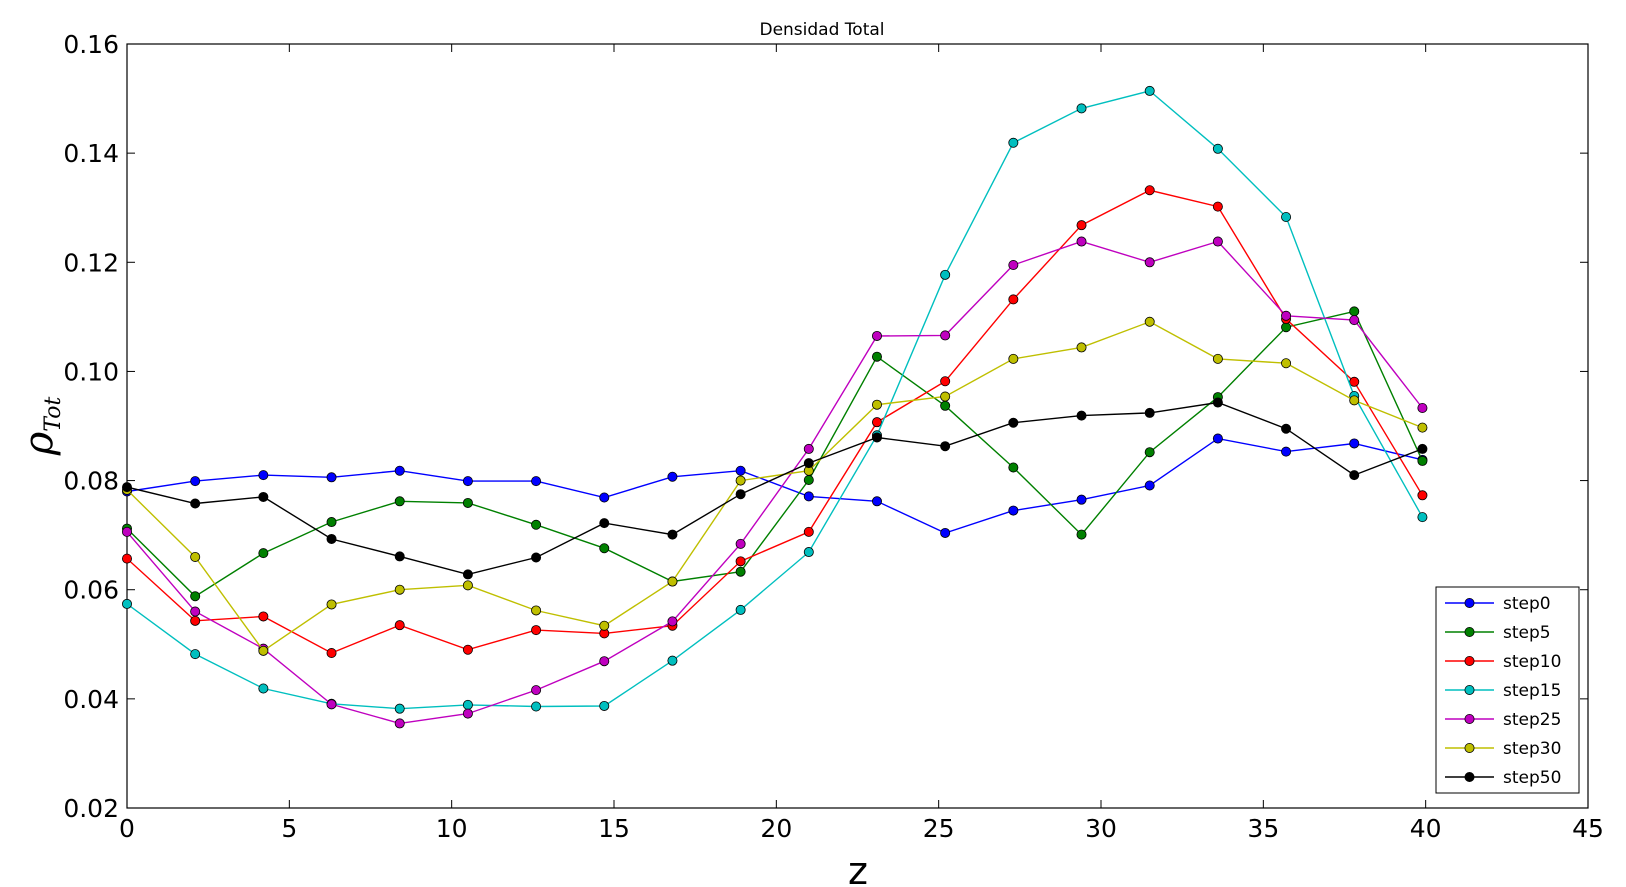 This screenshot has height=887, width=1626. I want to click on y-tick-label: 0.16, so click(91, 44).